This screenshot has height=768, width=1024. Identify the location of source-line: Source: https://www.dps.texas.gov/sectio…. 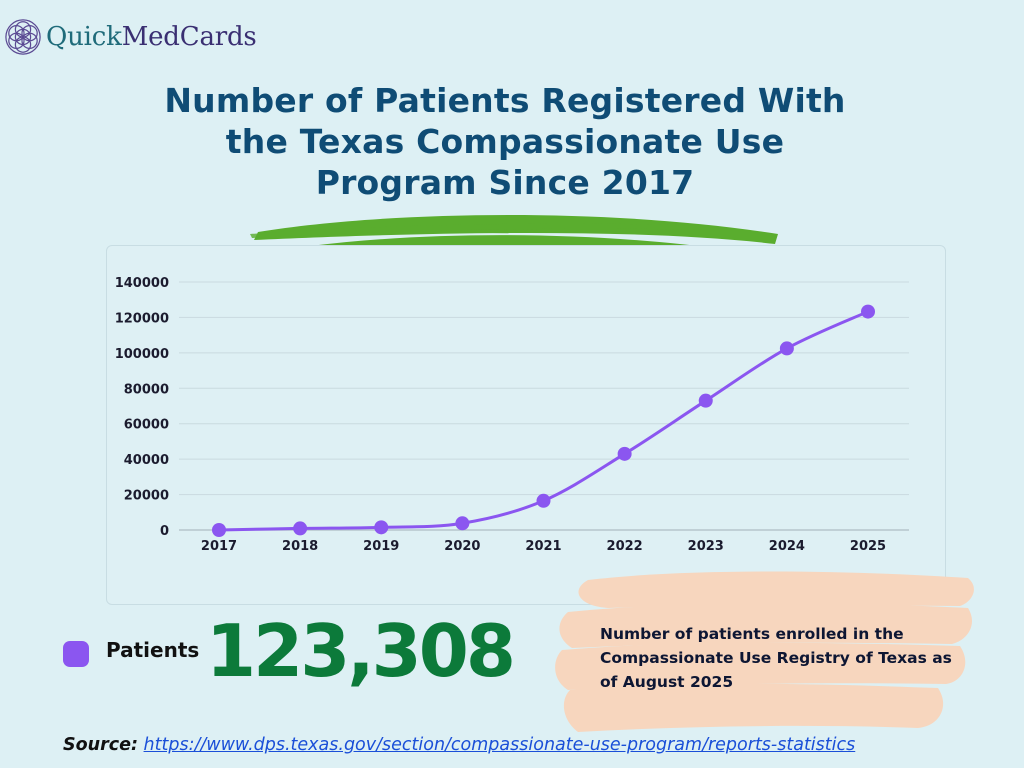
(459, 745).